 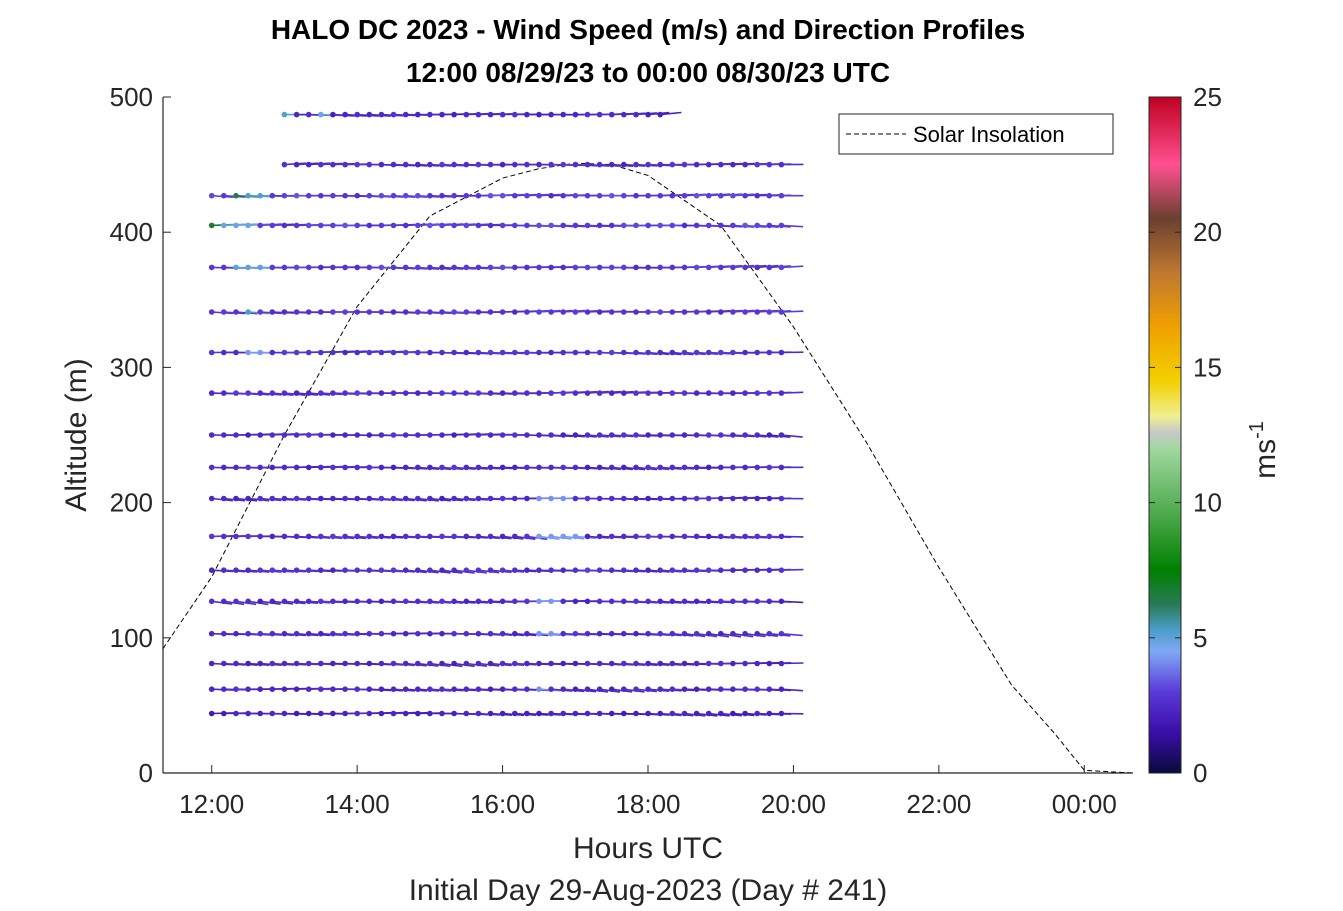 What do you see at coordinates (1215, 435) in the screenshot?
I see `colorbar: 0 5 10 15 20 25 ms-1` at bounding box center [1215, 435].